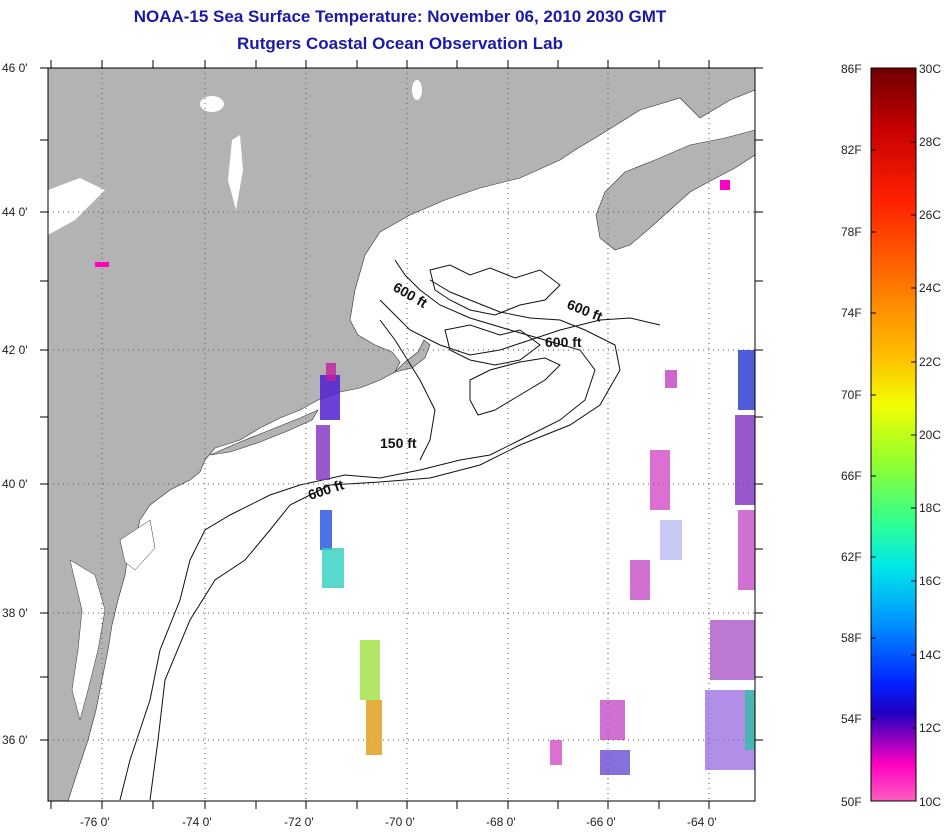 Image resolution: width=952 pixels, height=840 pixels. Describe the element at coordinates (675, 190) in the screenshot. I see `nova-scotia` at that location.